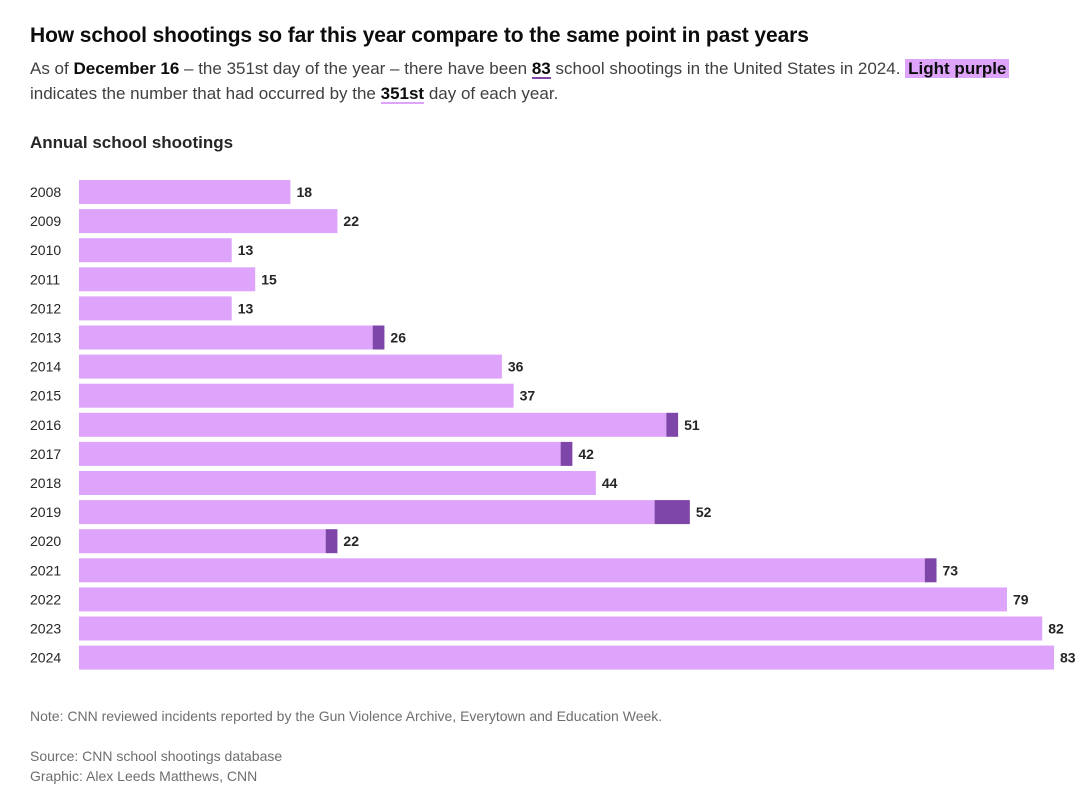 This screenshot has height=790, width=1080. I want to click on bar-light-2015, so click(296, 395).